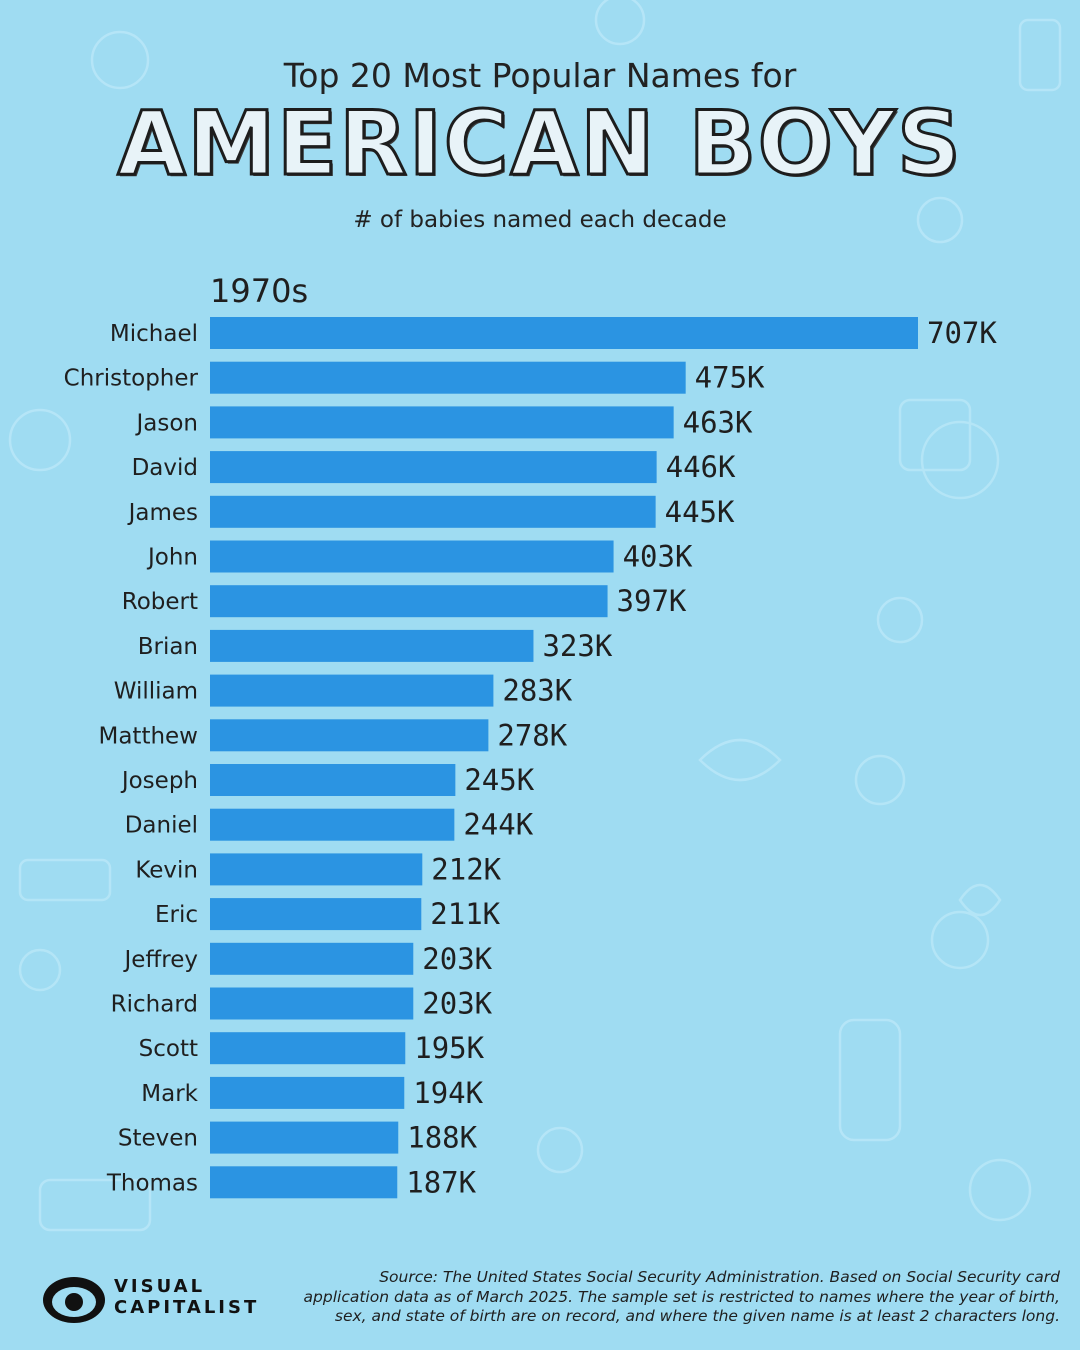 The height and width of the screenshot is (1350, 1080). I want to click on value-label: 283K, so click(537, 691).